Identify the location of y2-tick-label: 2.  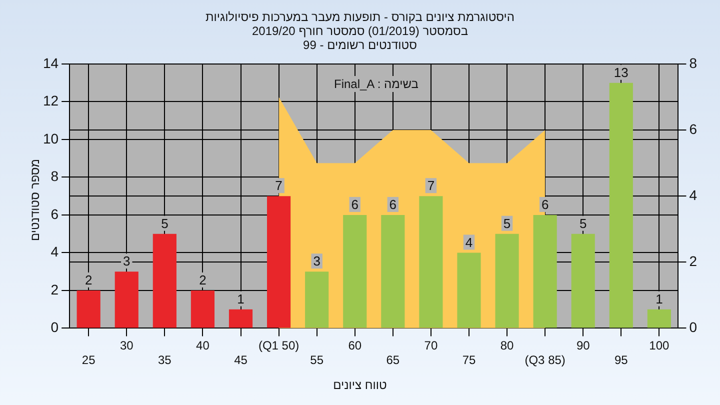
(693, 261).